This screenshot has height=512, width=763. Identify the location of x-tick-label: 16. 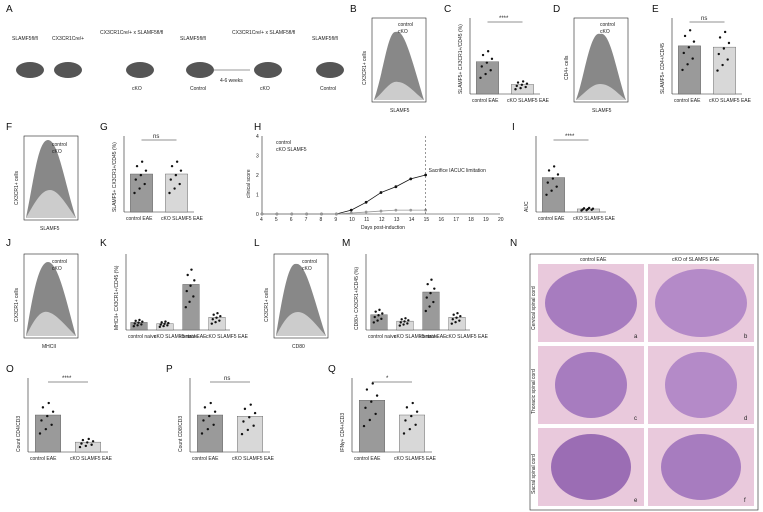
(442, 220).